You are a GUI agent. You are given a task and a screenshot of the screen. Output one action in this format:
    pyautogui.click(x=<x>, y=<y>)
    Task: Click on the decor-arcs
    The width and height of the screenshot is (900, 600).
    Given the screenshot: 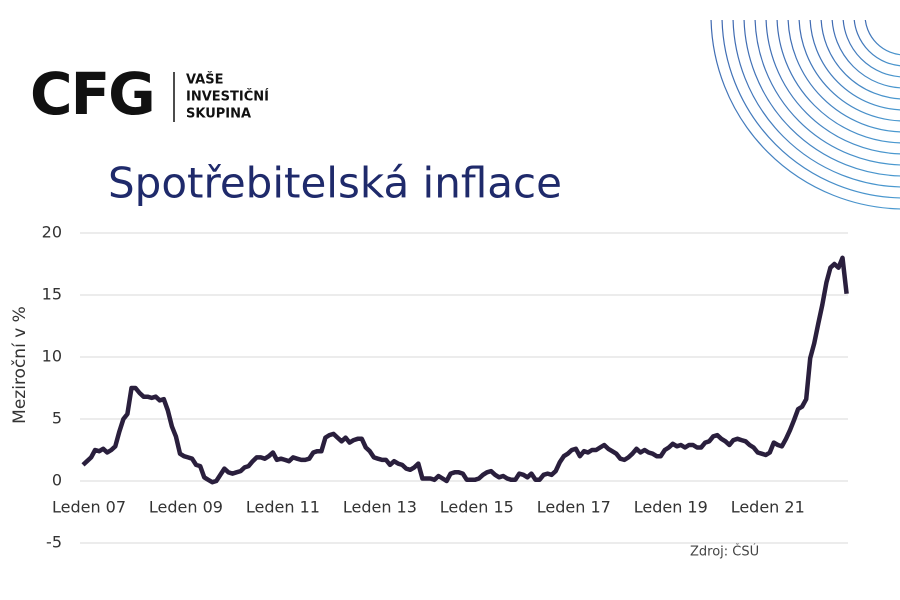 What is the action you would take?
    pyautogui.click(x=805, y=115)
    